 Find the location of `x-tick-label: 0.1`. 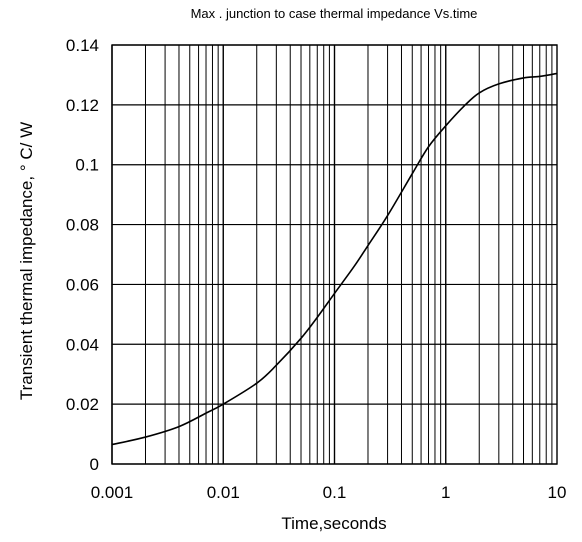

x-tick-label: 0.1 is located at coordinates (335, 492).